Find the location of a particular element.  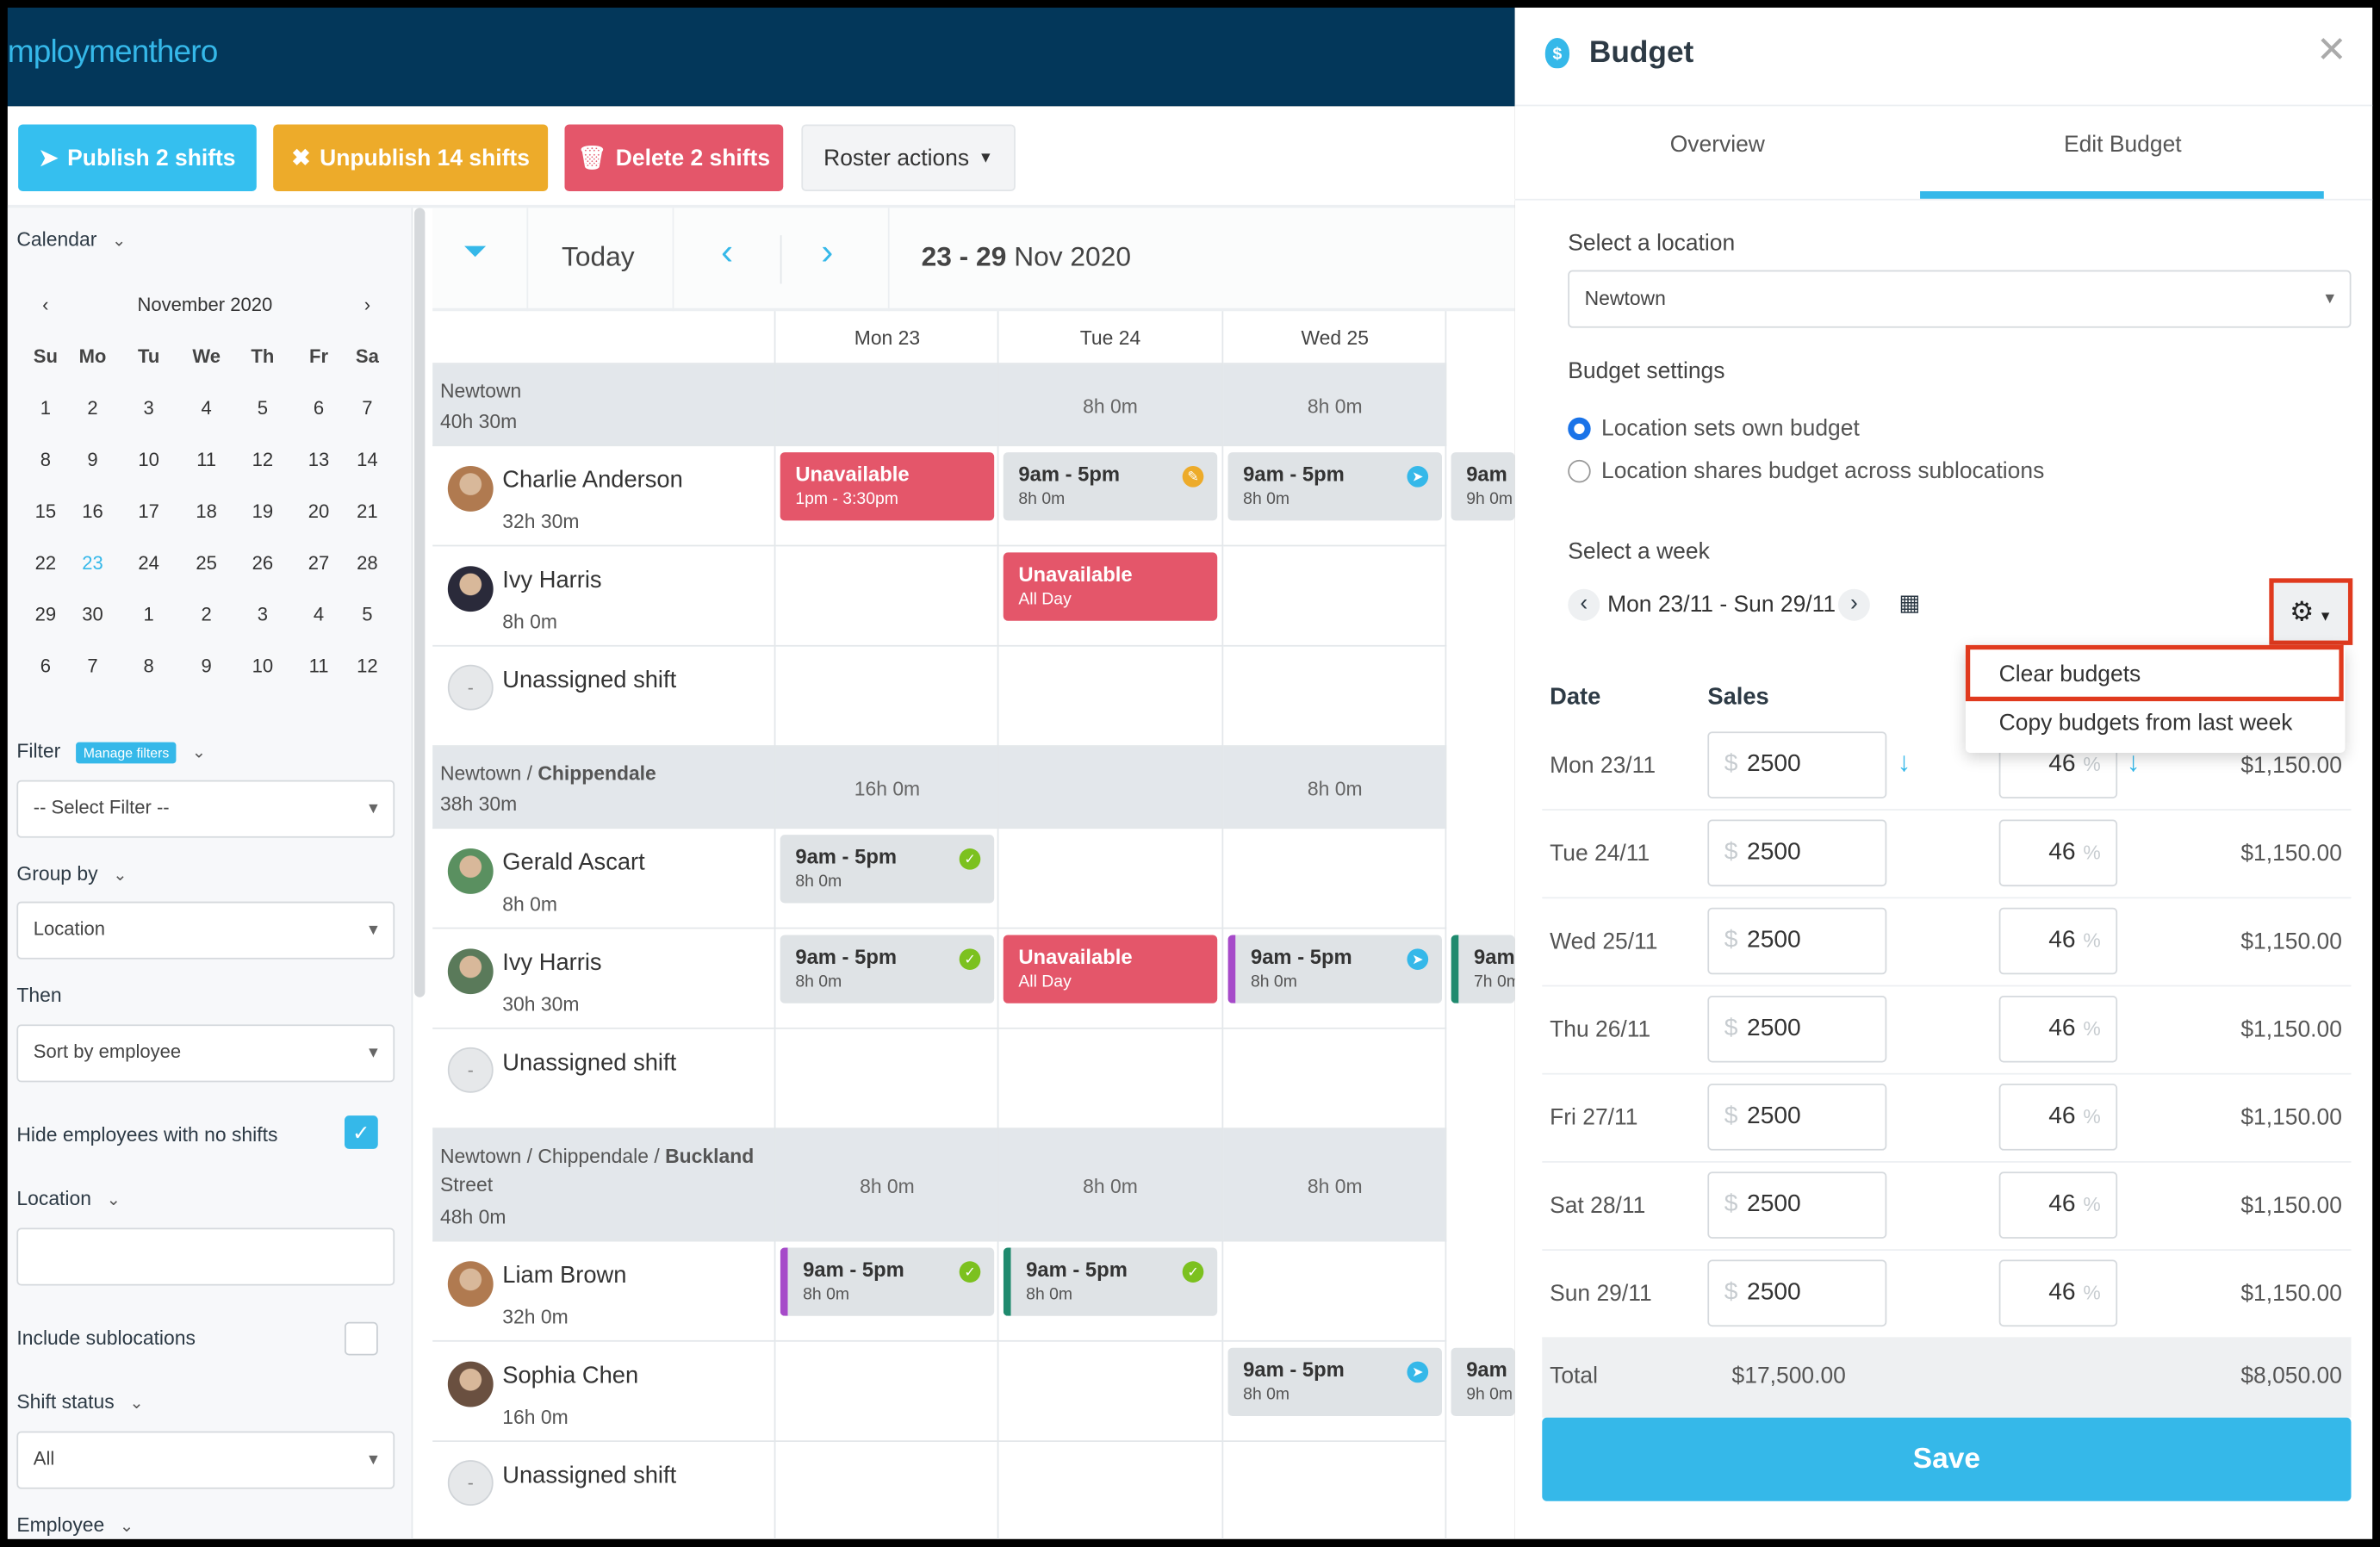

settings-gear-button: ⚙ ▼ is located at coordinates (2311, 611).